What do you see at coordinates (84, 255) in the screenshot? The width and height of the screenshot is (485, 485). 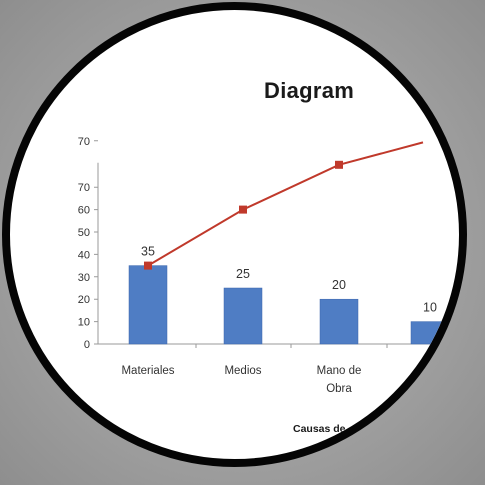 I see `y-tick-label: 40` at bounding box center [84, 255].